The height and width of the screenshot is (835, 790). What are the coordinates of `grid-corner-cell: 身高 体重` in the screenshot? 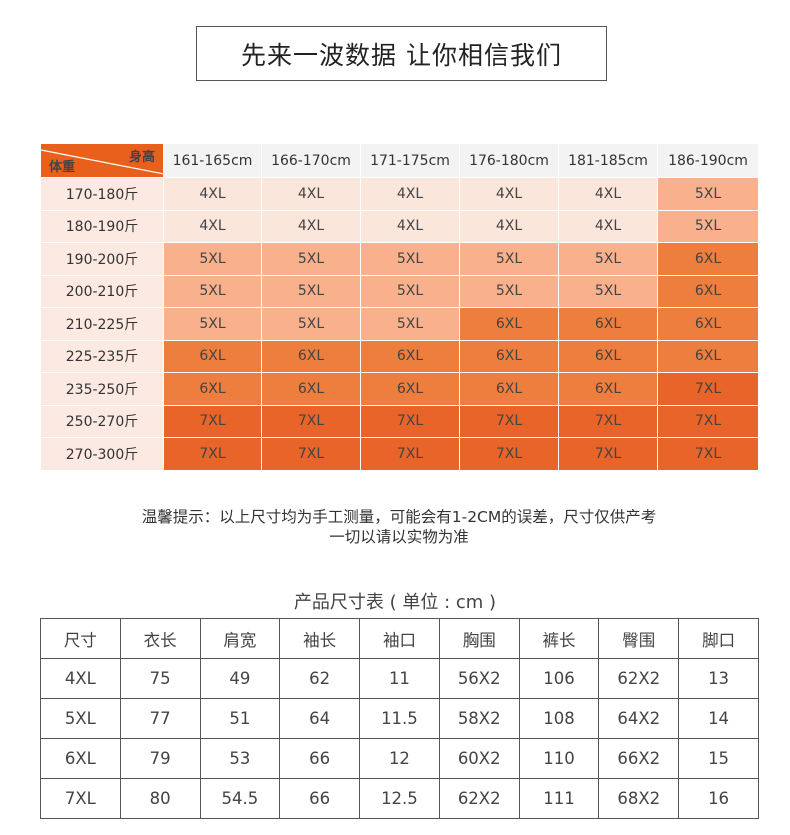 It's located at (102, 160).